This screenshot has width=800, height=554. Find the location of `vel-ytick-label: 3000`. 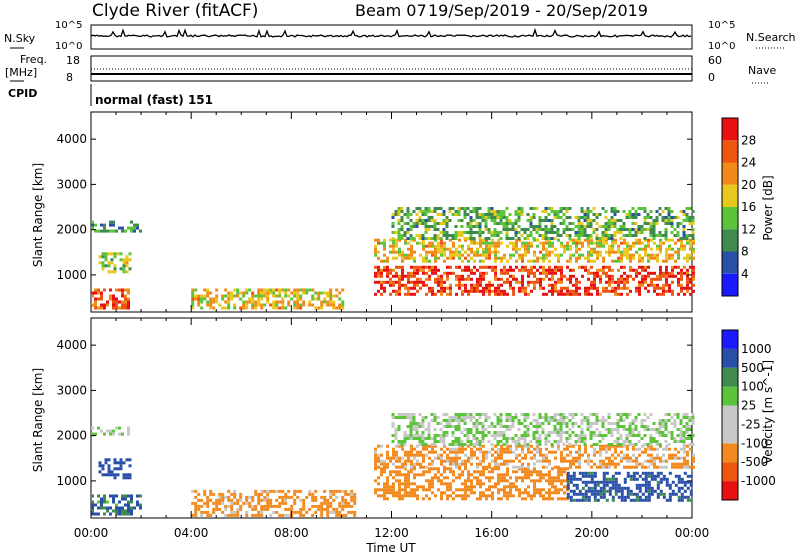

vel-ytick-label: 3000 is located at coordinates (71, 390).